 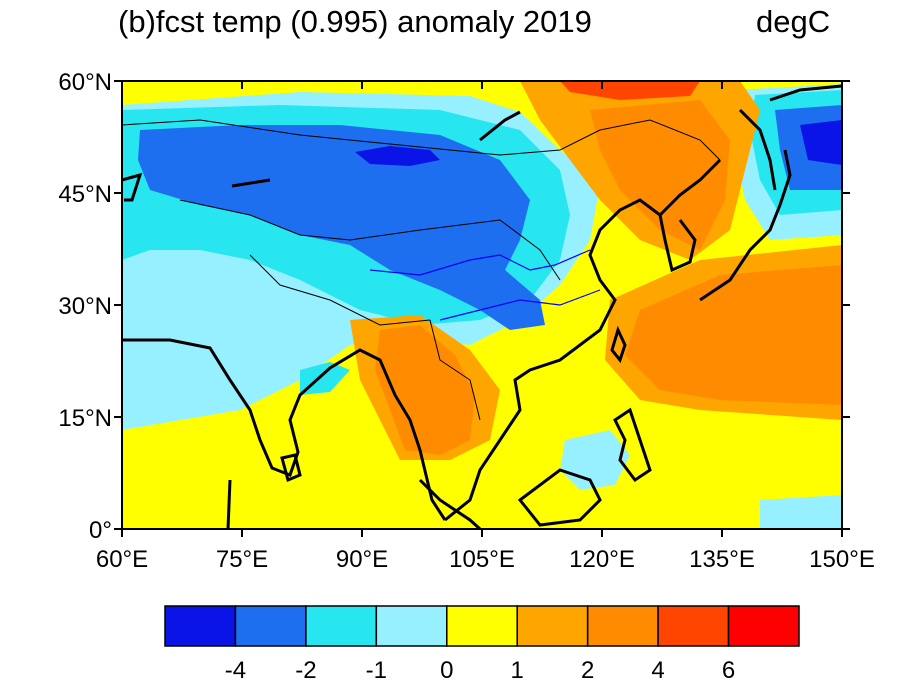 What do you see at coordinates (728, 670) in the screenshot?
I see `colorbar-label: 6` at bounding box center [728, 670].